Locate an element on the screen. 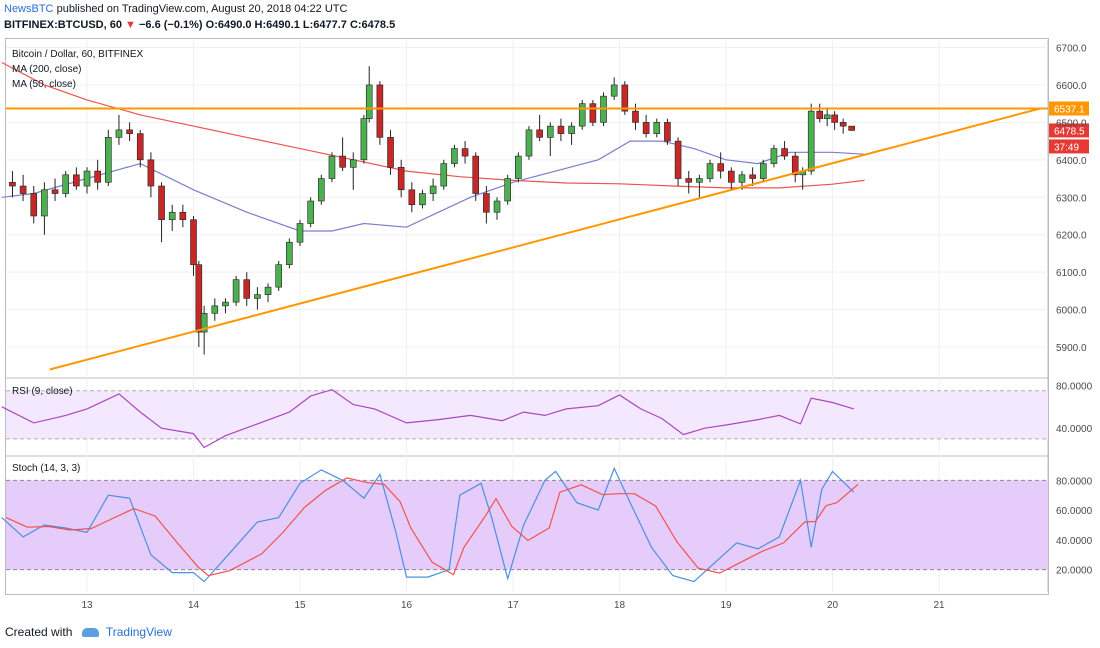 The image size is (1100, 648). last-price-tag: 6478.5 is located at coordinates (1069, 131).